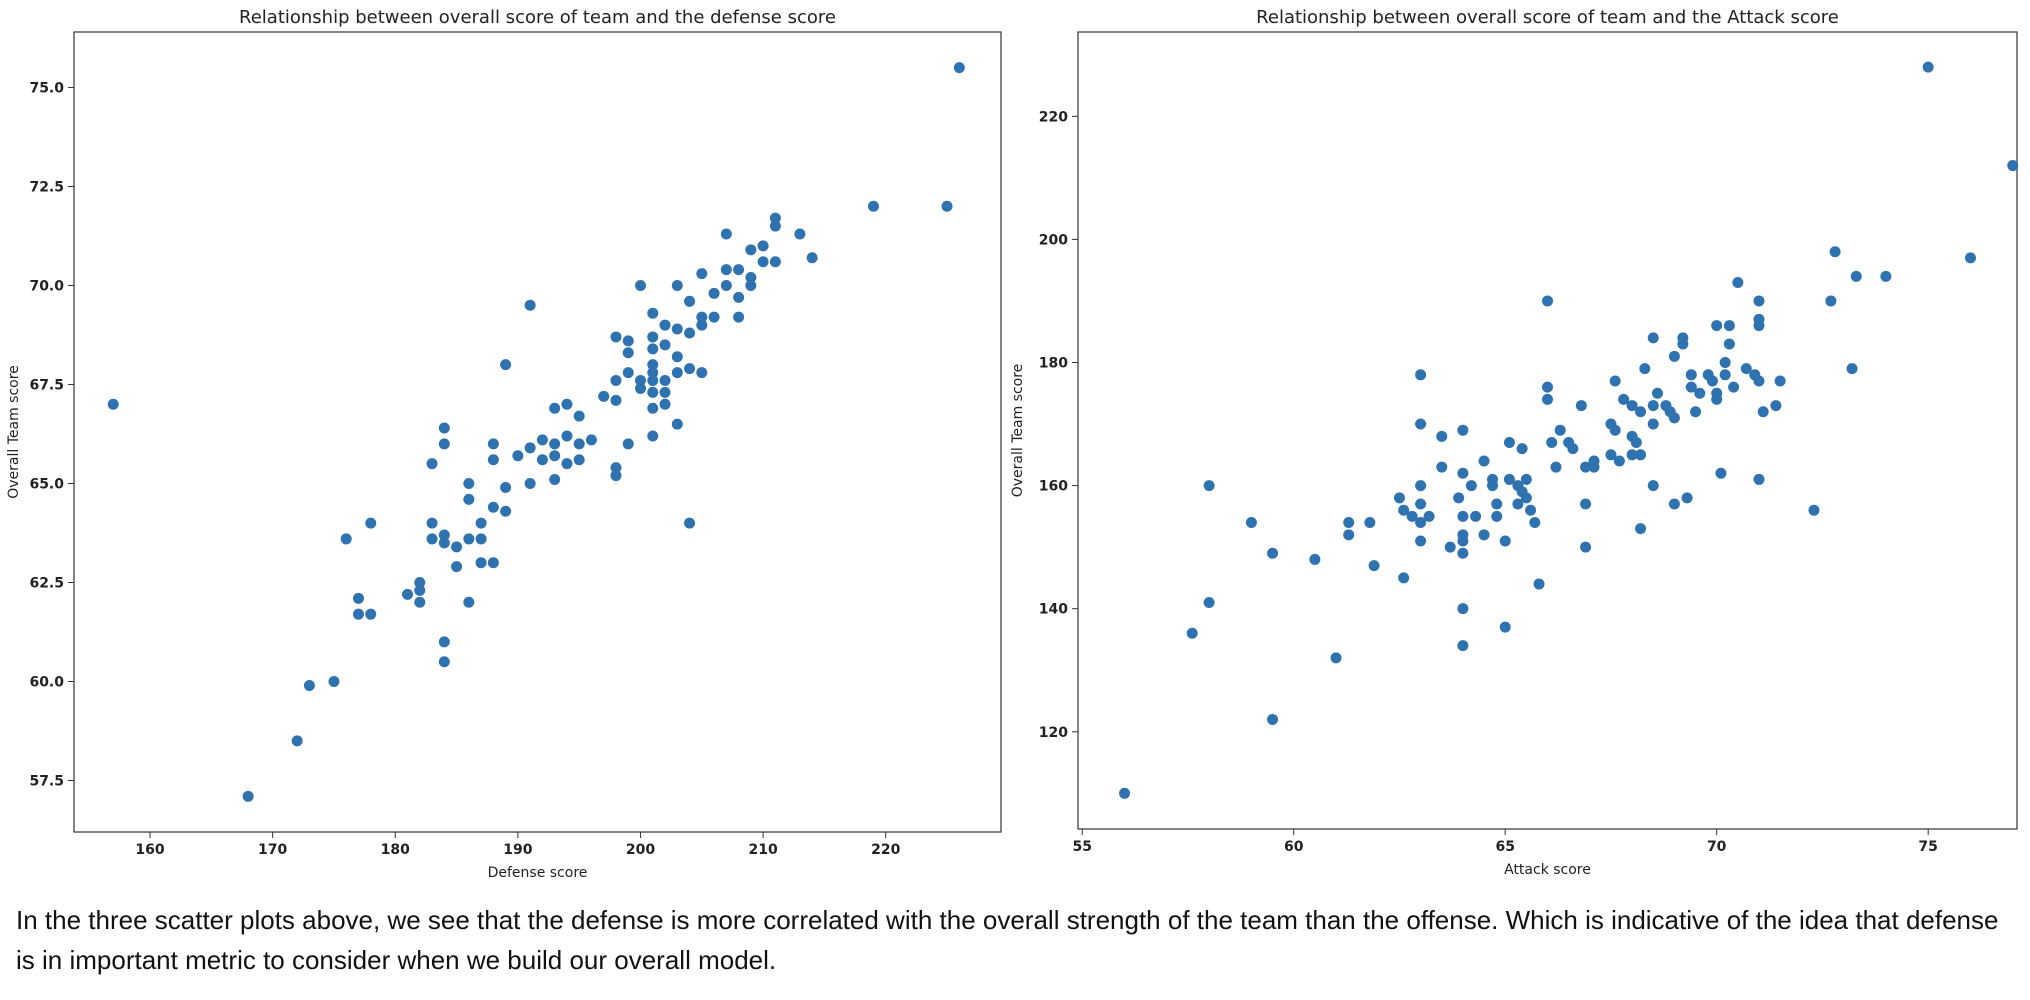 The image size is (2030, 1000). Describe the element at coordinates (640, 850) in the screenshot. I see `x-tick-label: 200` at that location.